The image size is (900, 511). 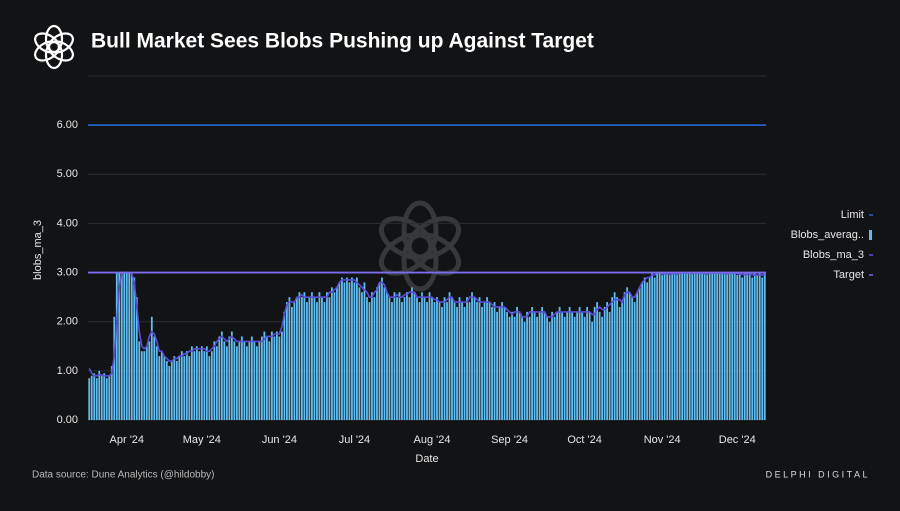 I want to click on y-tick-label: 1.00, so click(x=67, y=371).